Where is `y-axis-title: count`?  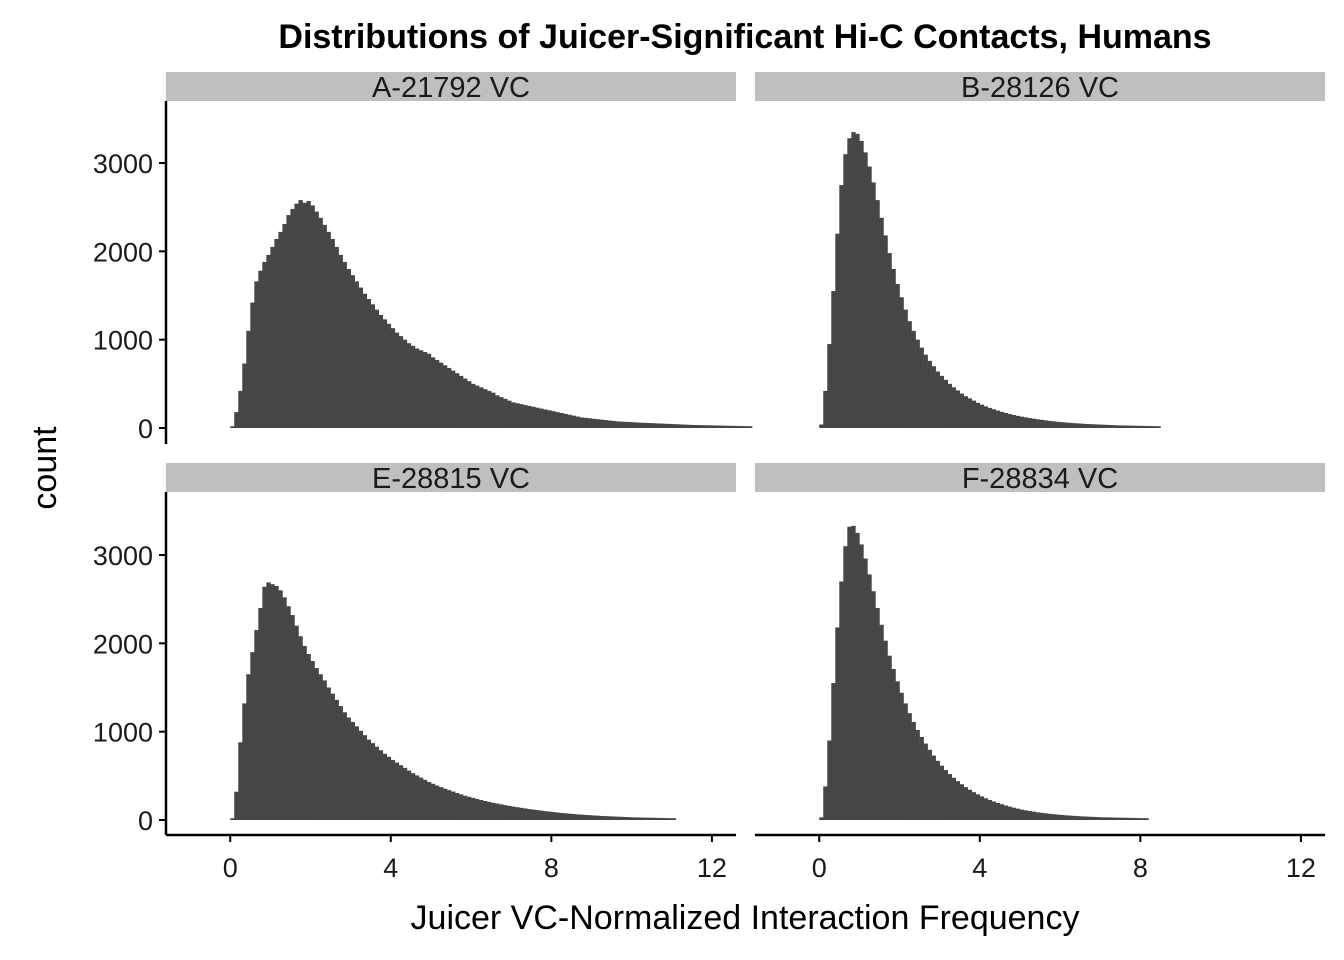 y-axis-title: count is located at coordinates (45, 468).